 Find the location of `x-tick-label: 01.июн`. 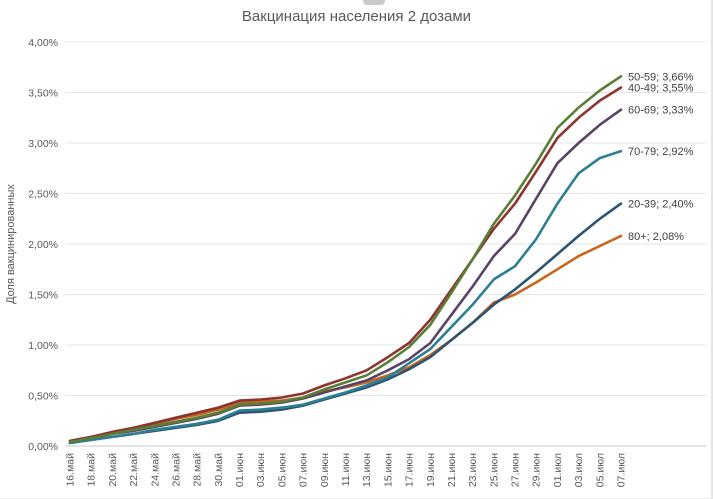

x-tick-label: 01.июн is located at coordinates (240, 470).